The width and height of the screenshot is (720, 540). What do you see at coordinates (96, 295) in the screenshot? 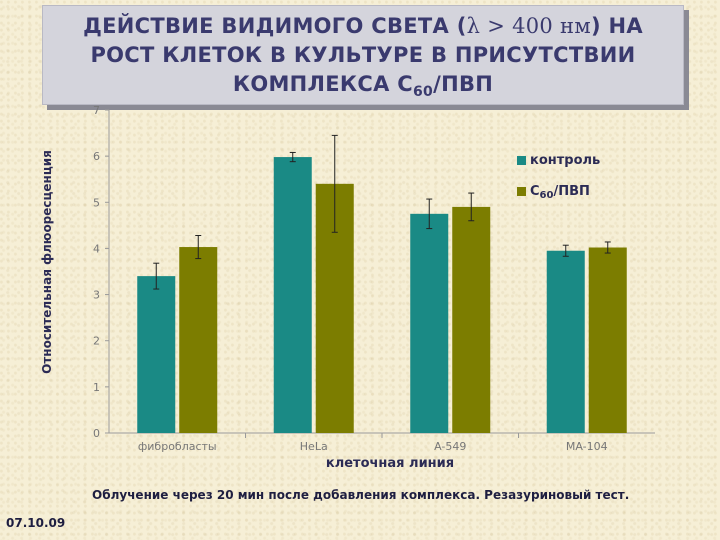
I see `y-tick-label: 3` at bounding box center [96, 295].